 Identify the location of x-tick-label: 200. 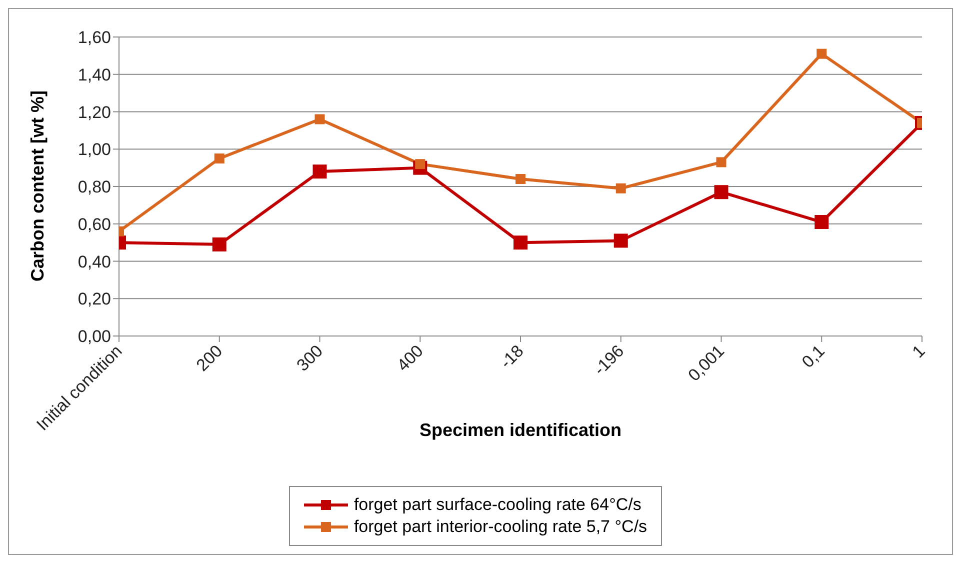
(209, 358).